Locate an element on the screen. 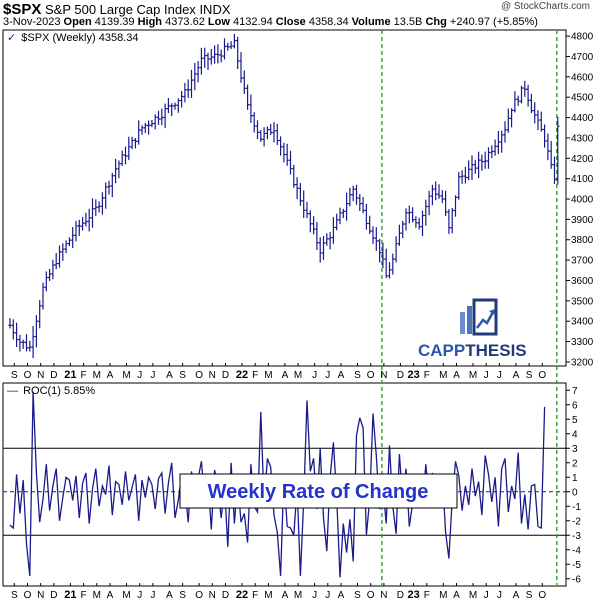  price-legend-icon: ✓ is located at coordinates (11, 38).